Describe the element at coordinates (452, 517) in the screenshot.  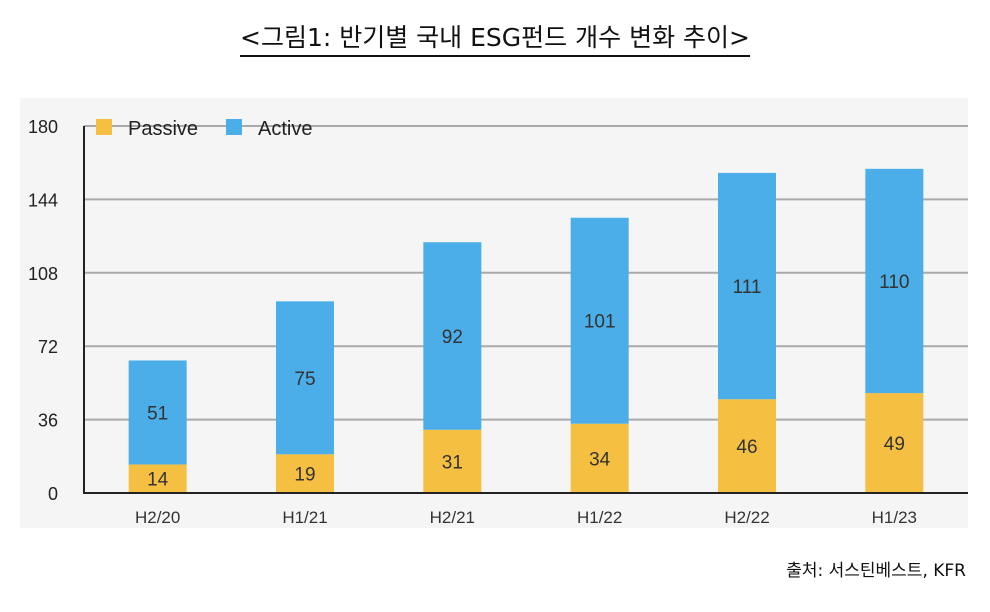
I see `x-tick-label: H2/21` at that location.